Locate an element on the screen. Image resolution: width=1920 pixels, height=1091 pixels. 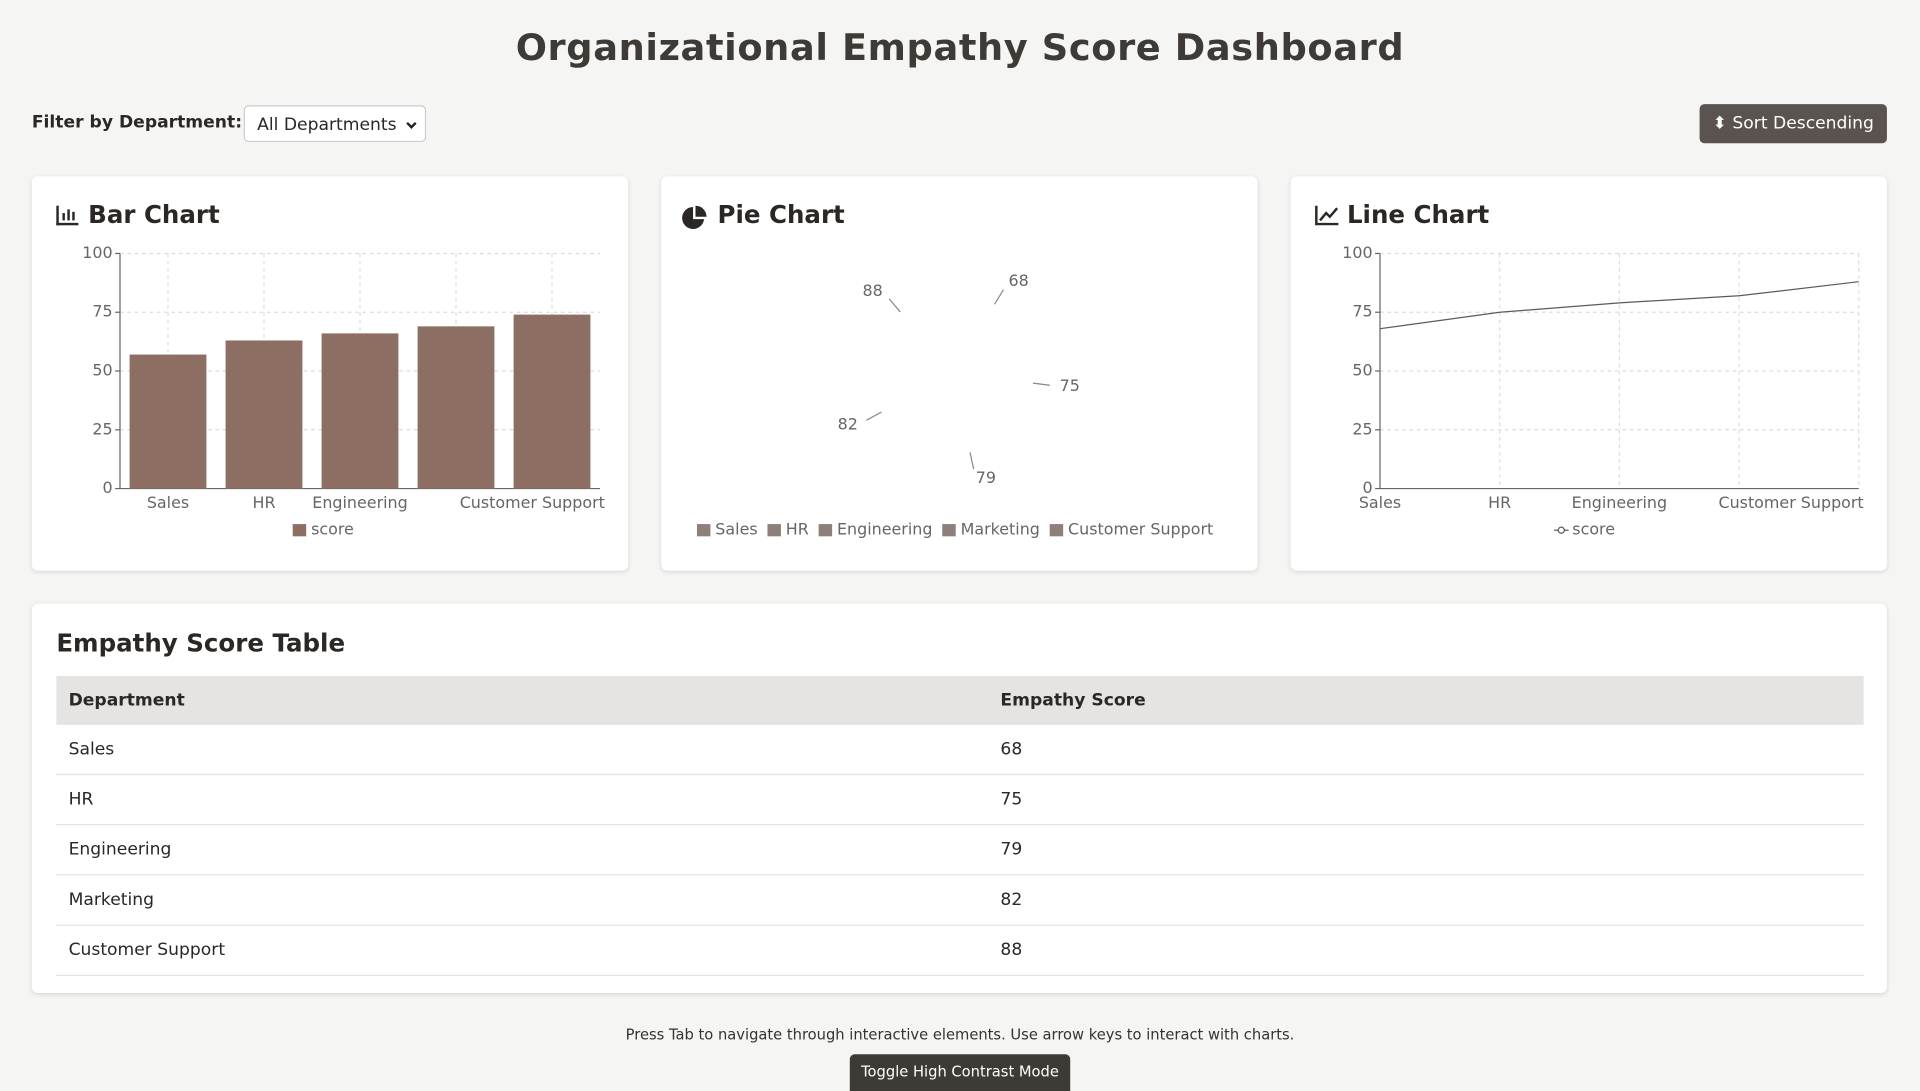
table-cell: 68 is located at coordinates (1011, 749).